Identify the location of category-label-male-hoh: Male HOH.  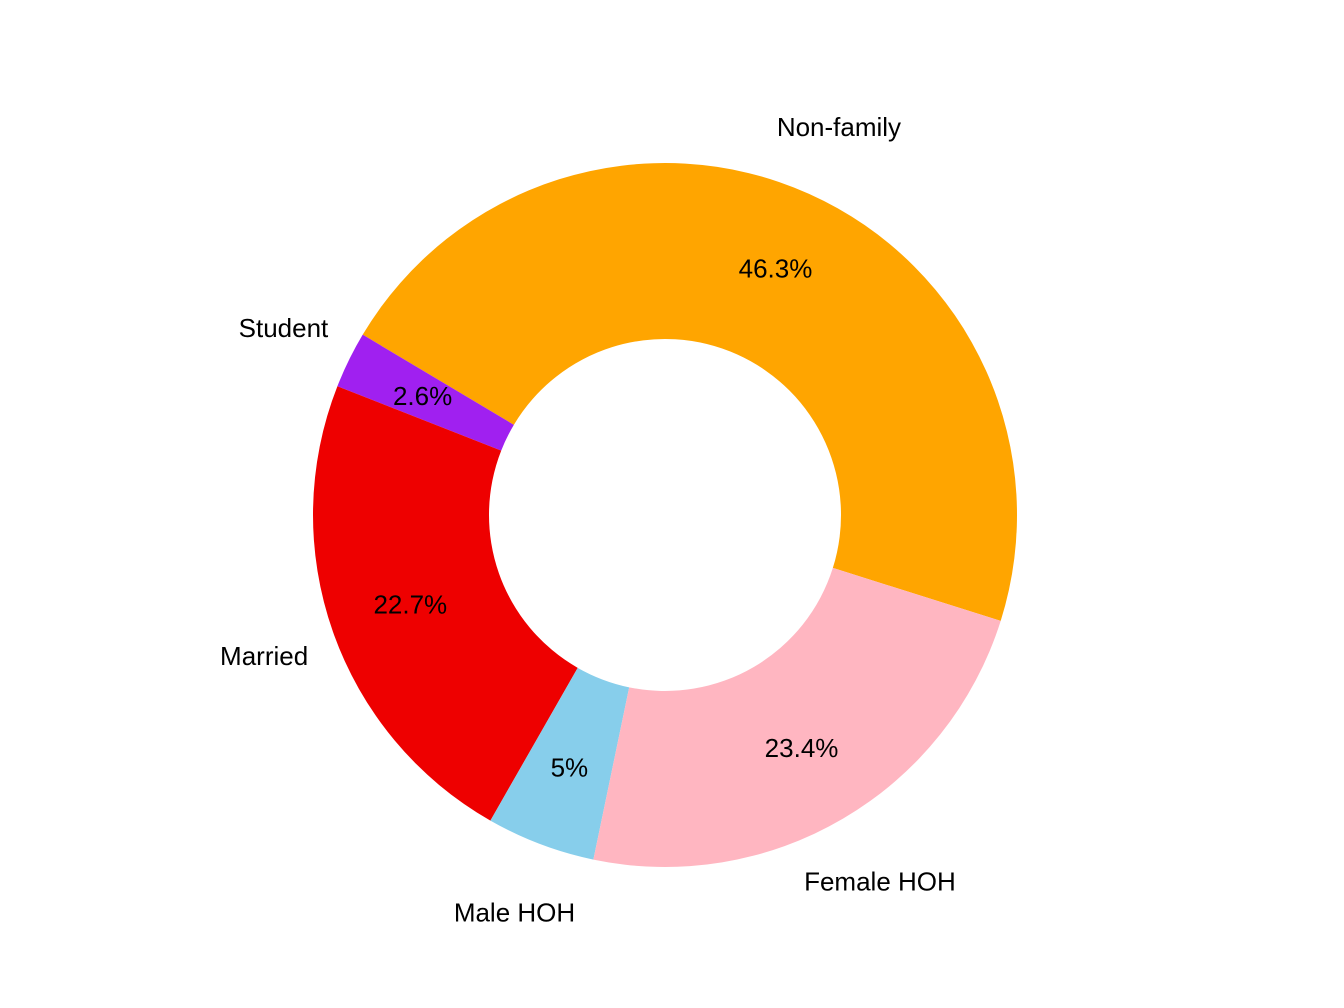
(514, 912).